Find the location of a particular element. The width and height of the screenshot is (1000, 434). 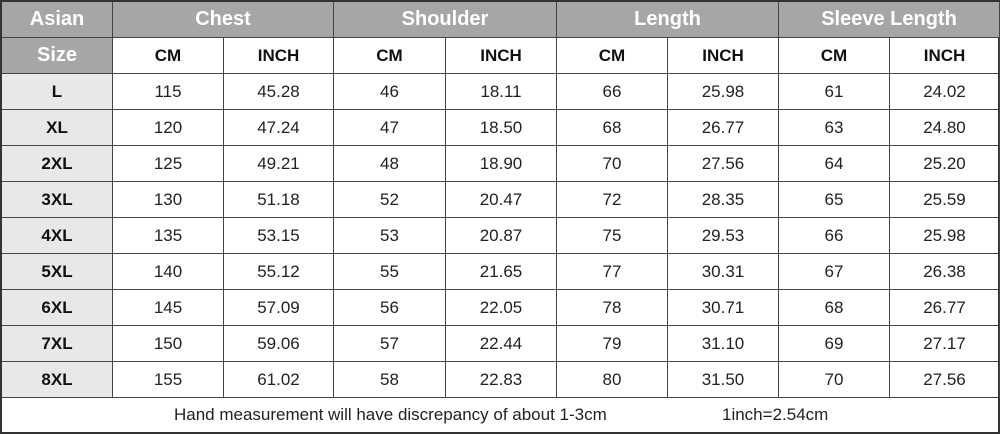

value-cell: 75 is located at coordinates (612, 236).